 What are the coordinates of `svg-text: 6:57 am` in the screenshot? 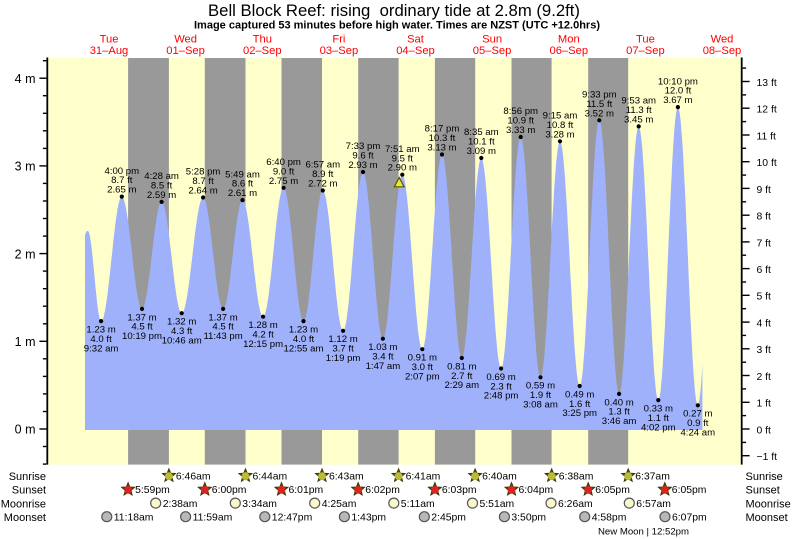 It's located at (322, 165).